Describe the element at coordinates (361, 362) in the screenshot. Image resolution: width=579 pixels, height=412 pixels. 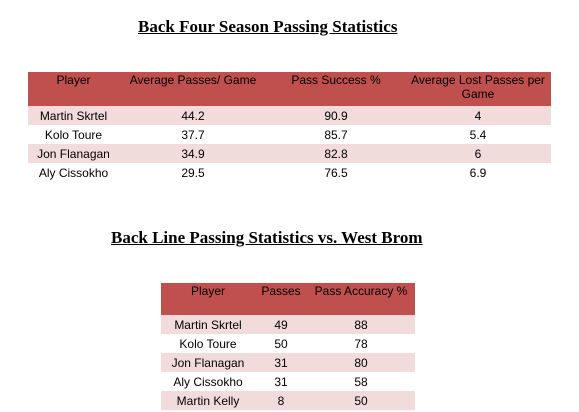
I see `pass-accuracy-cell: 80` at that location.